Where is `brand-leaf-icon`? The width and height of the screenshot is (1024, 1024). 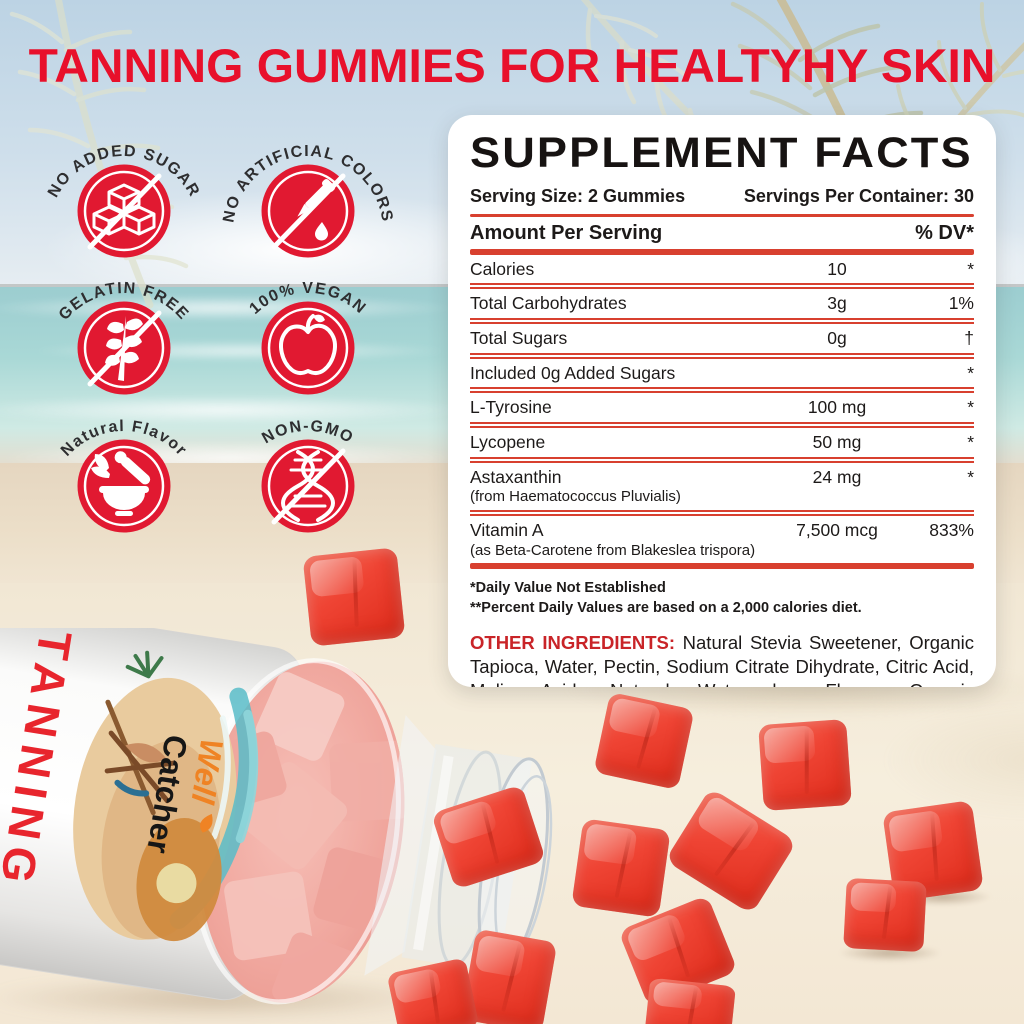 brand-leaf-icon is located at coordinates (206, 823).